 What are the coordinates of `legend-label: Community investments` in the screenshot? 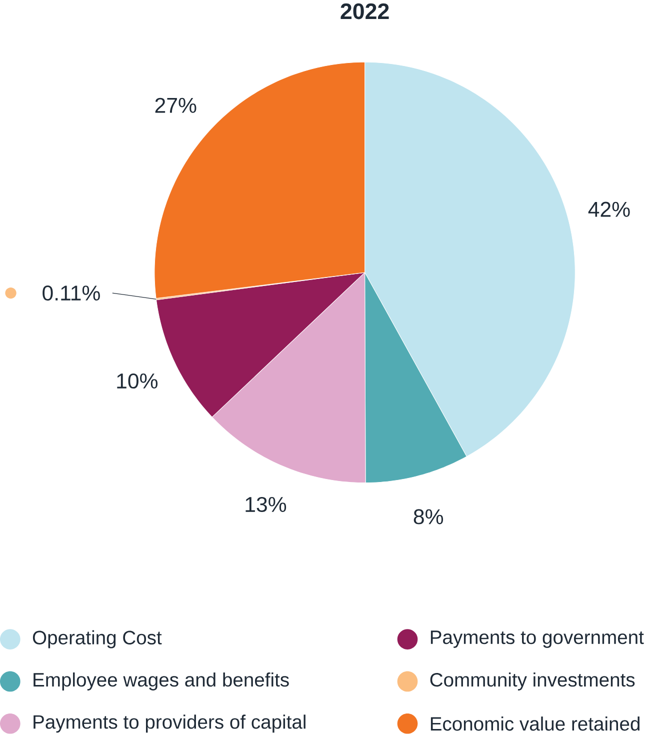 It's located at (532, 681).